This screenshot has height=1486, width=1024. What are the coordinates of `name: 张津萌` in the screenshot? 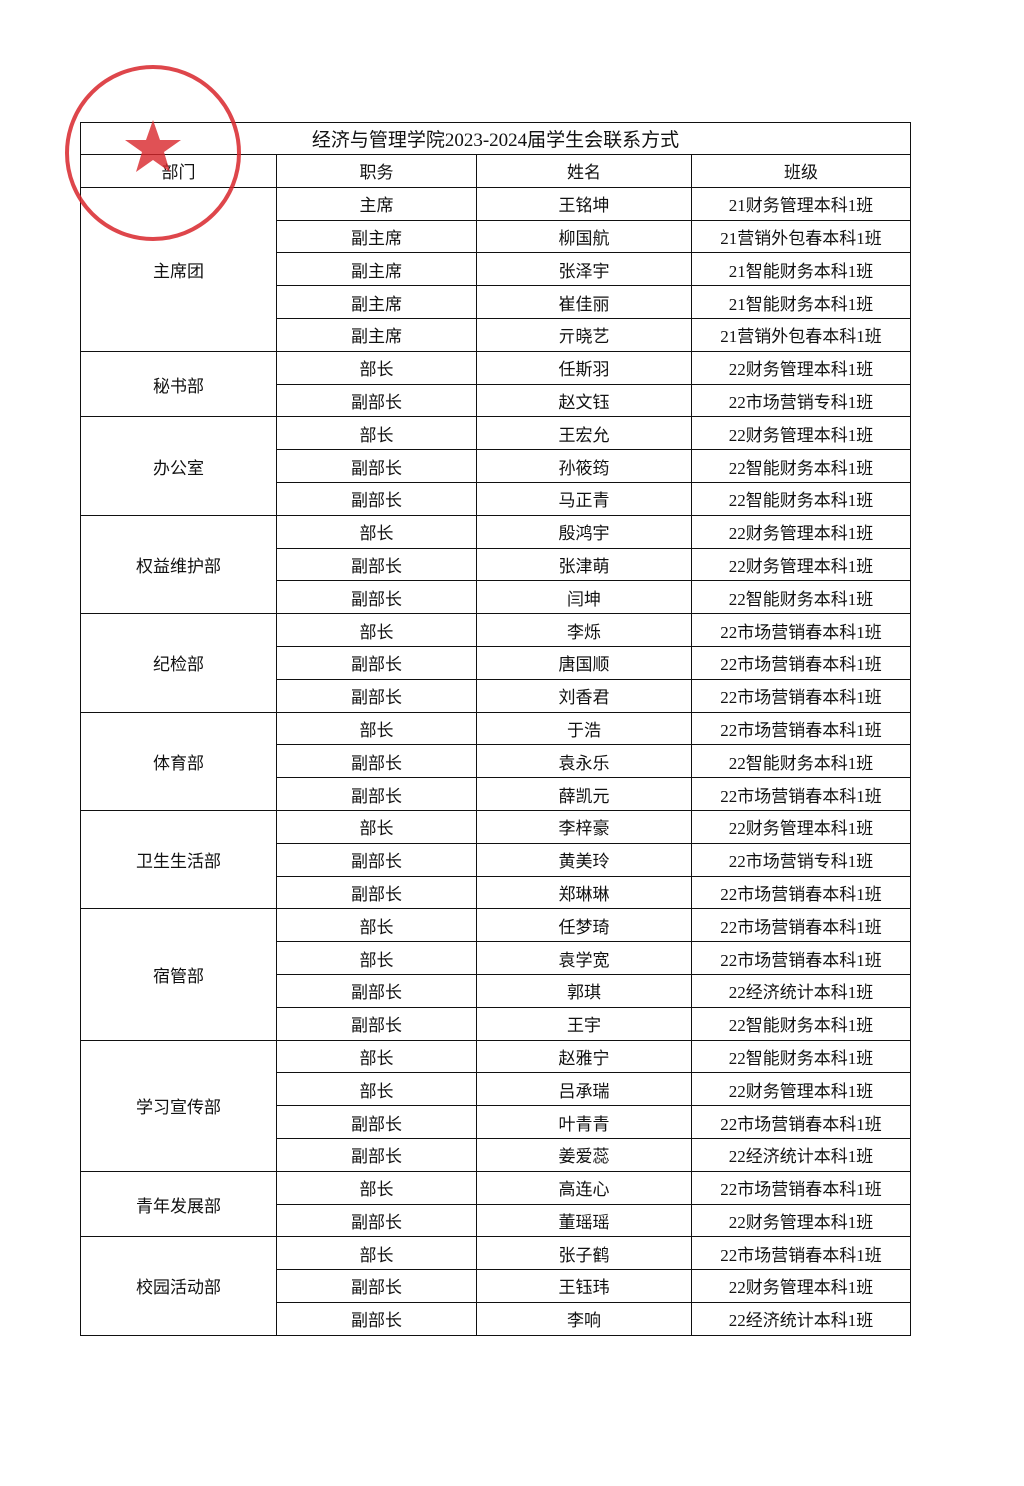 It's located at (584, 564).